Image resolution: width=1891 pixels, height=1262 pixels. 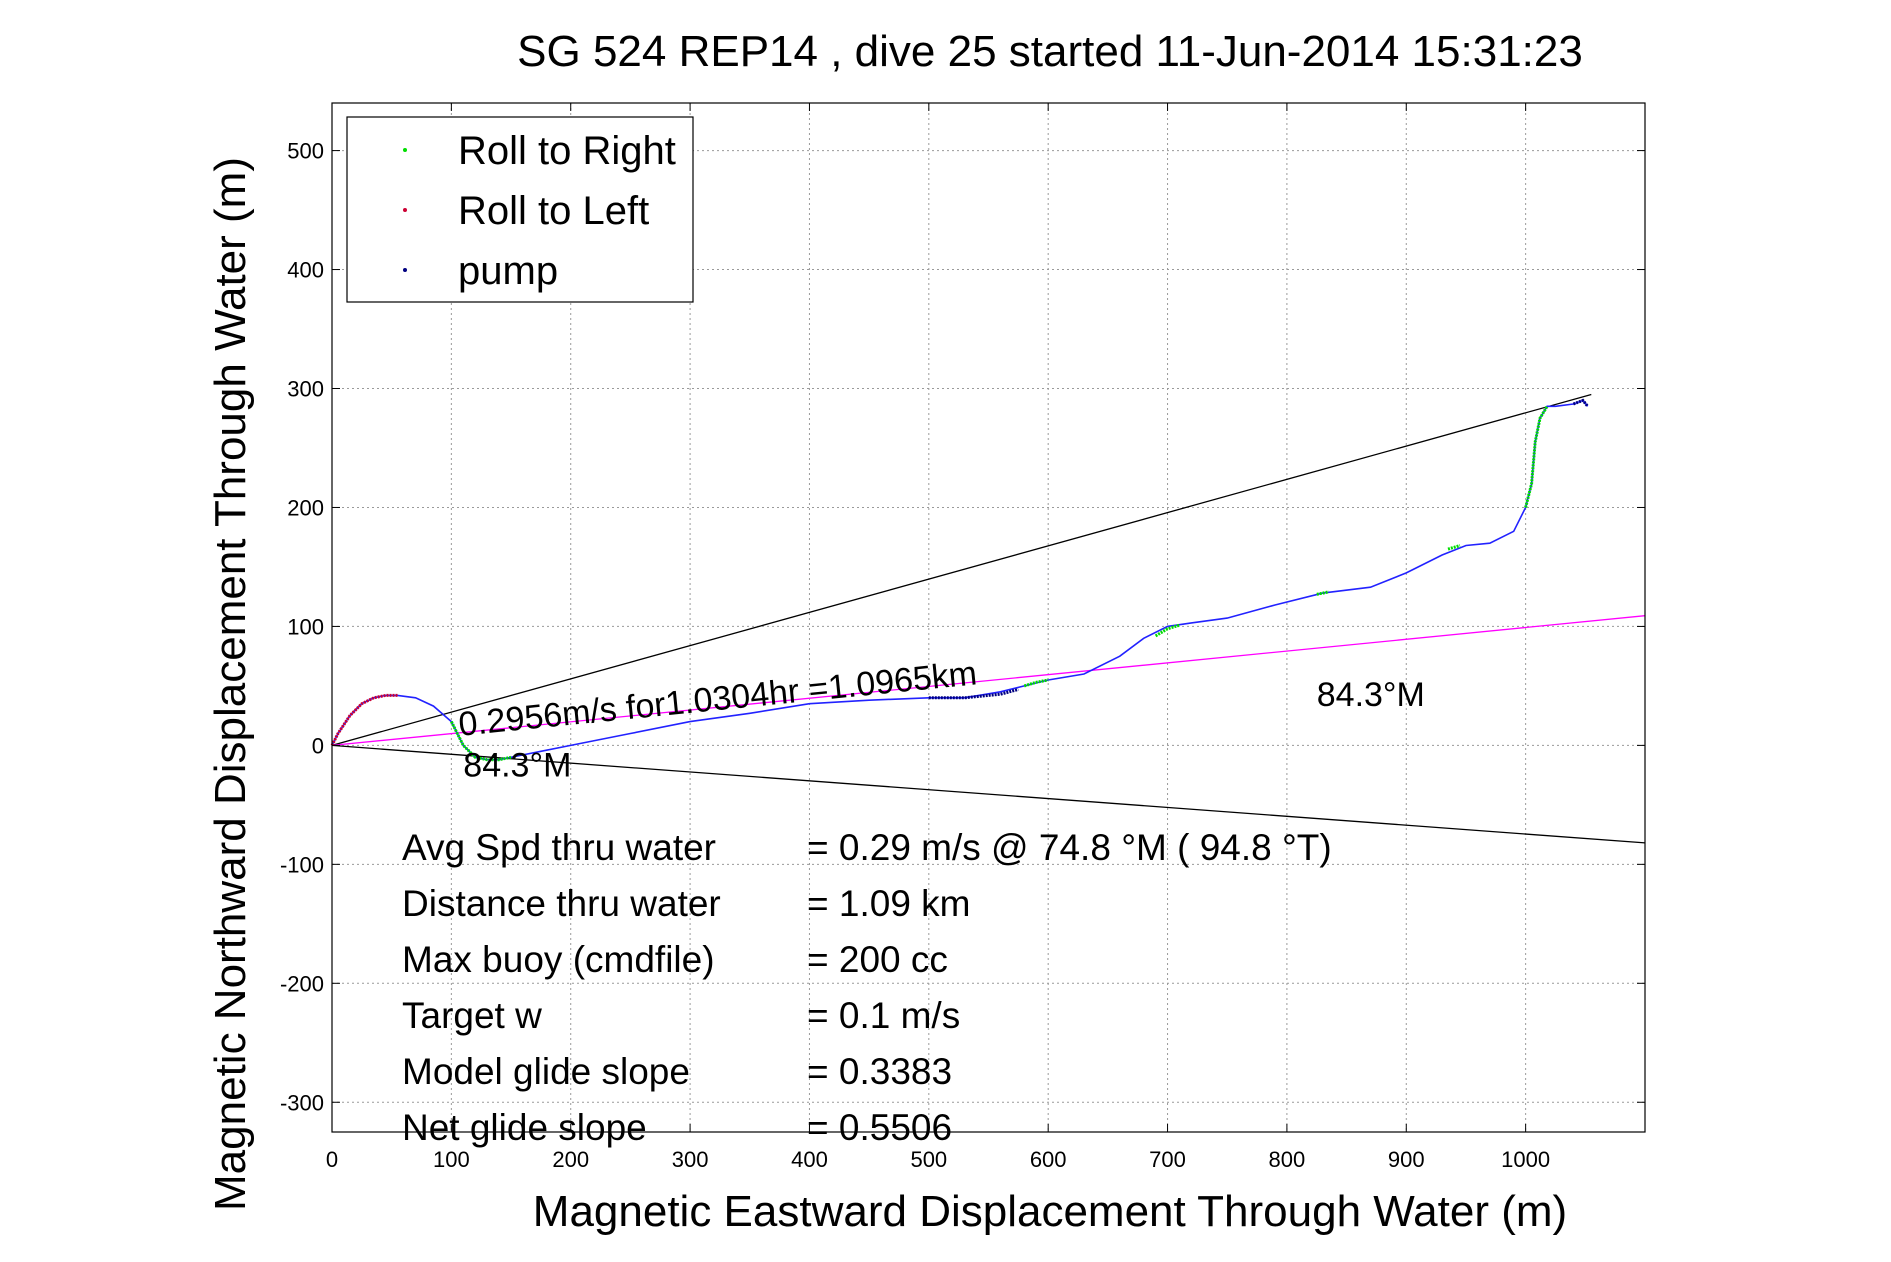 I want to click on stat-label: Avg Spd thru water, so click(x=559, y=847).